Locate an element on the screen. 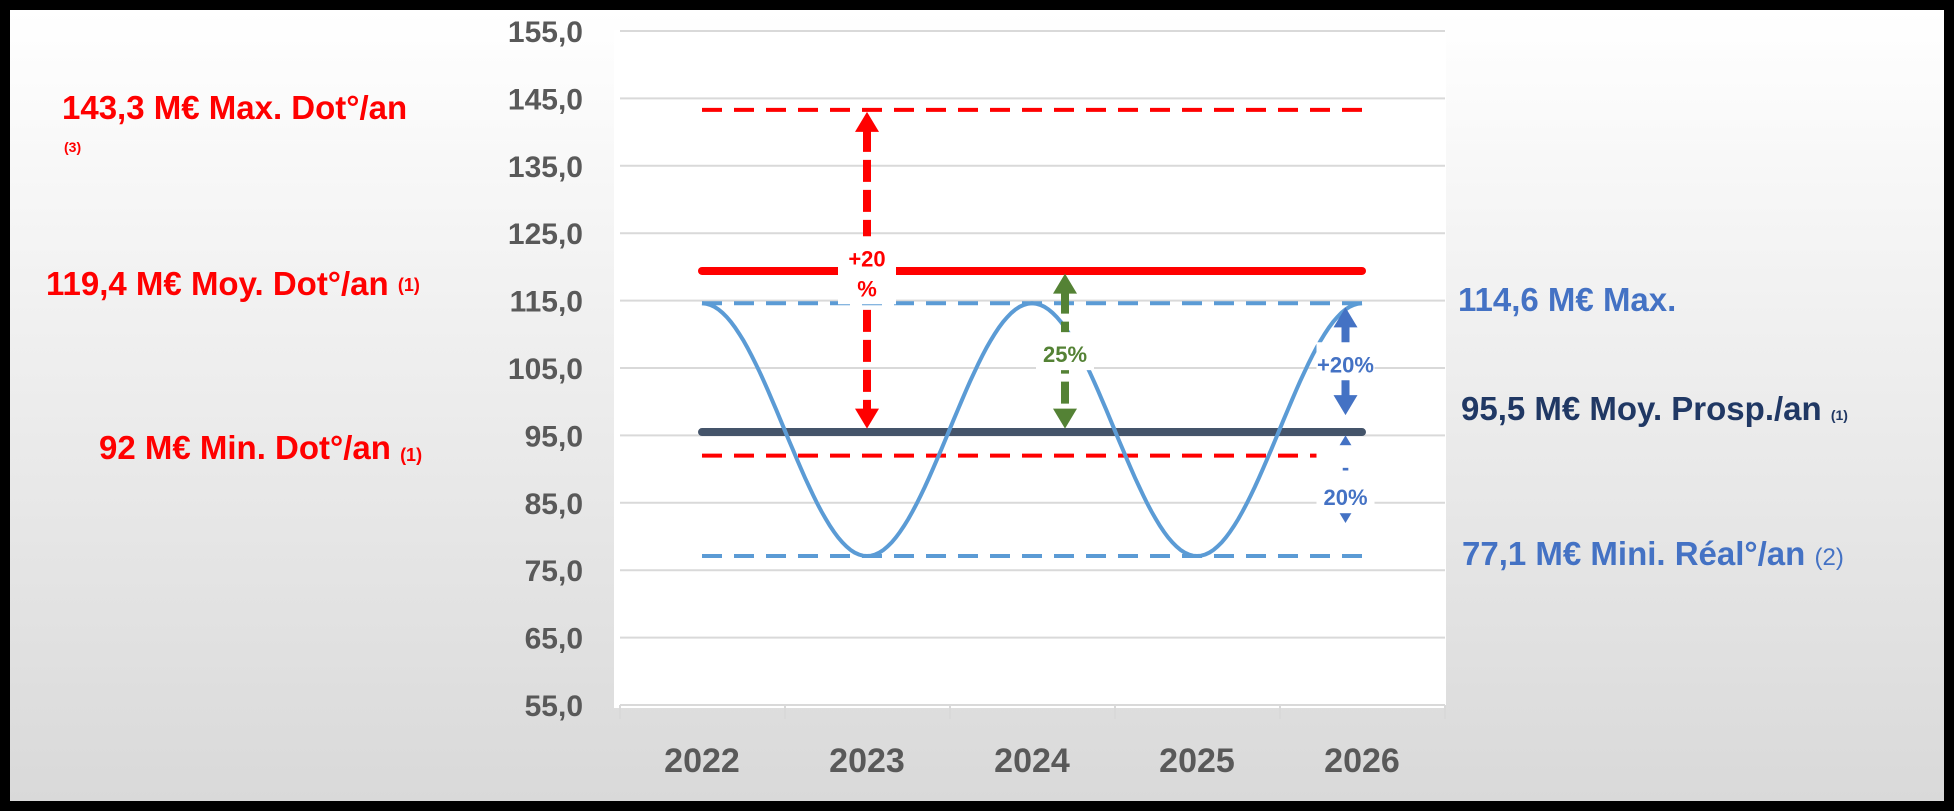 This screenshot has width=1954, height=811. y-tick-label: 155,0 is located at coordinates (545, 32).